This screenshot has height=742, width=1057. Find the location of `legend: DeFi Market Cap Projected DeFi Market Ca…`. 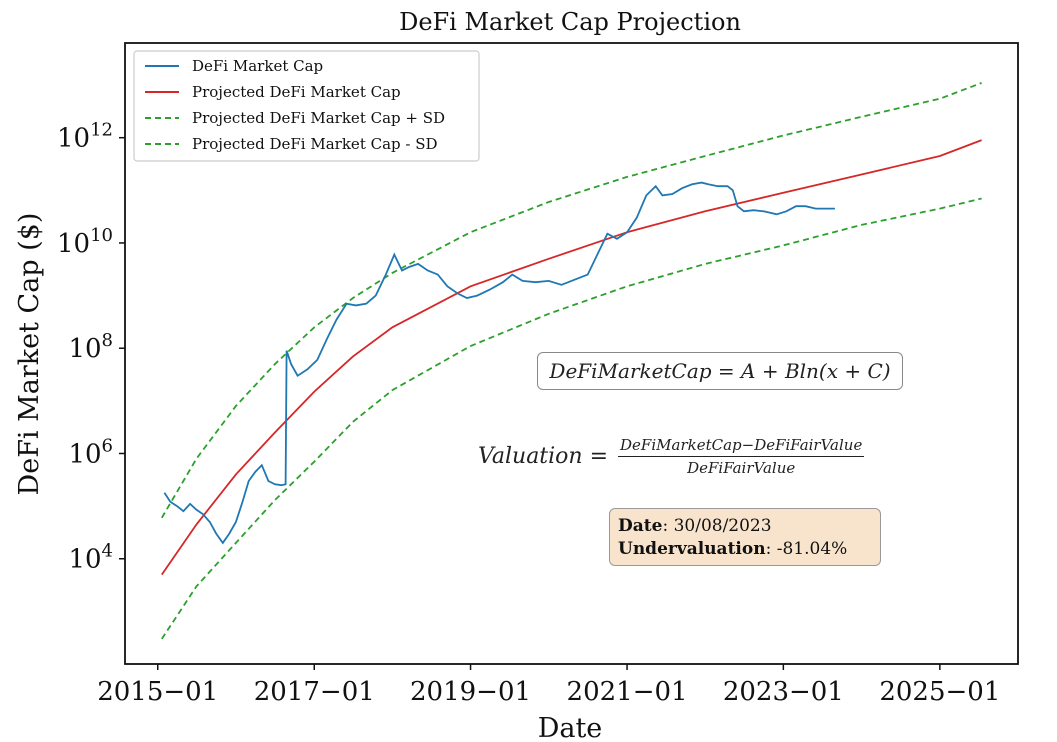

legend: DeFi Market Cap Projected DeFi Market Ca… is located at coordinates (306, 106).